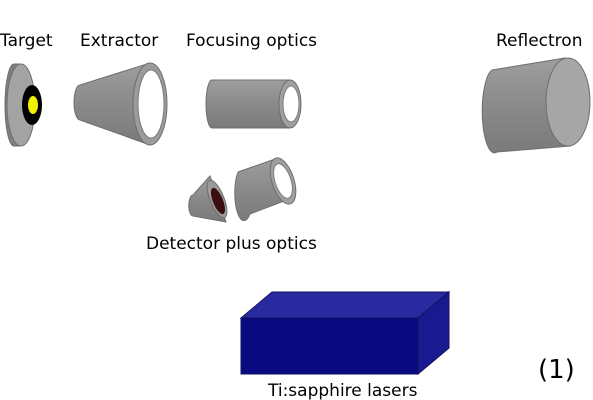 This screenshot has width=593, height=400. I want to click on figure-number: (1), so click(556, 370).